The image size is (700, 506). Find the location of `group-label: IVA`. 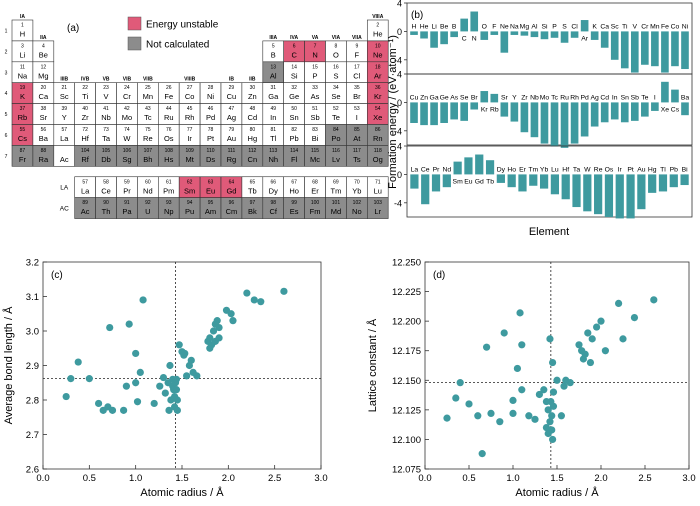

group-label: IVA is located at coordinates (294, 38).